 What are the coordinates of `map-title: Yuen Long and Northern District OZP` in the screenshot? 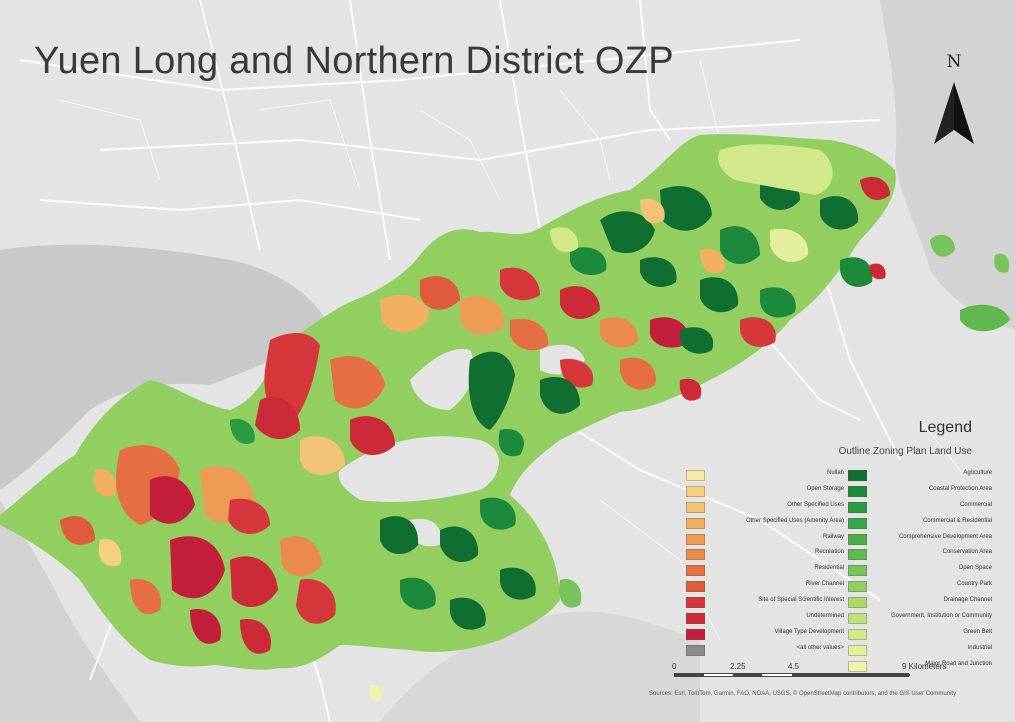 It's located at (354, 61).